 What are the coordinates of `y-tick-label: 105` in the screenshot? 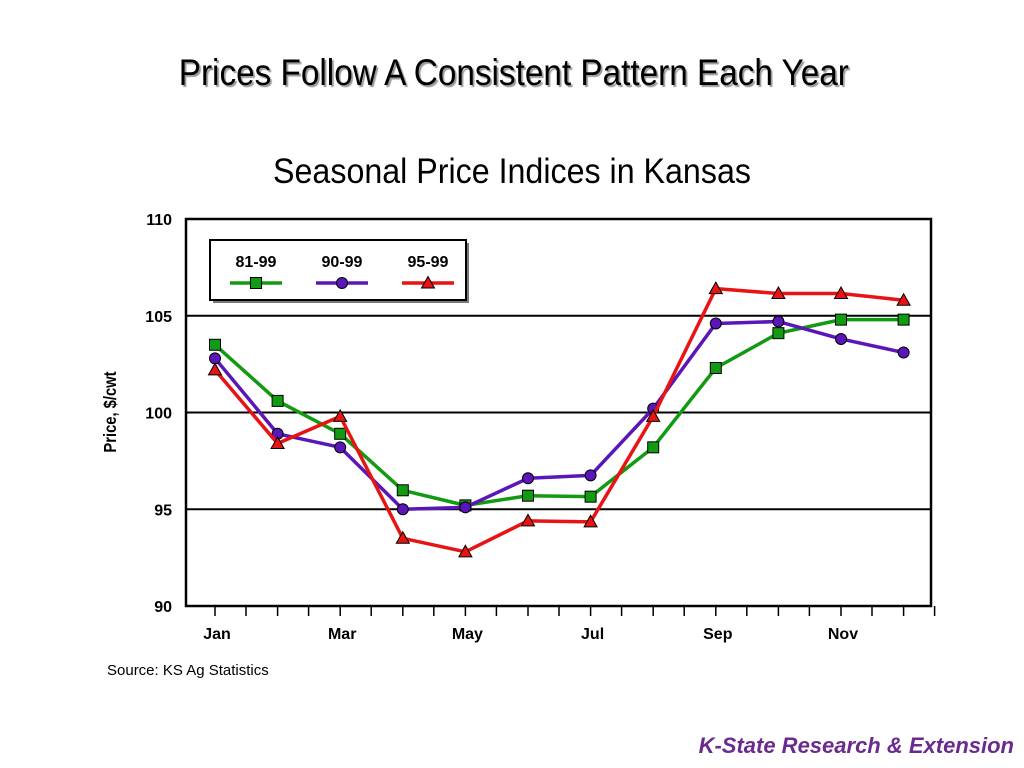 It's located at (158, 317).